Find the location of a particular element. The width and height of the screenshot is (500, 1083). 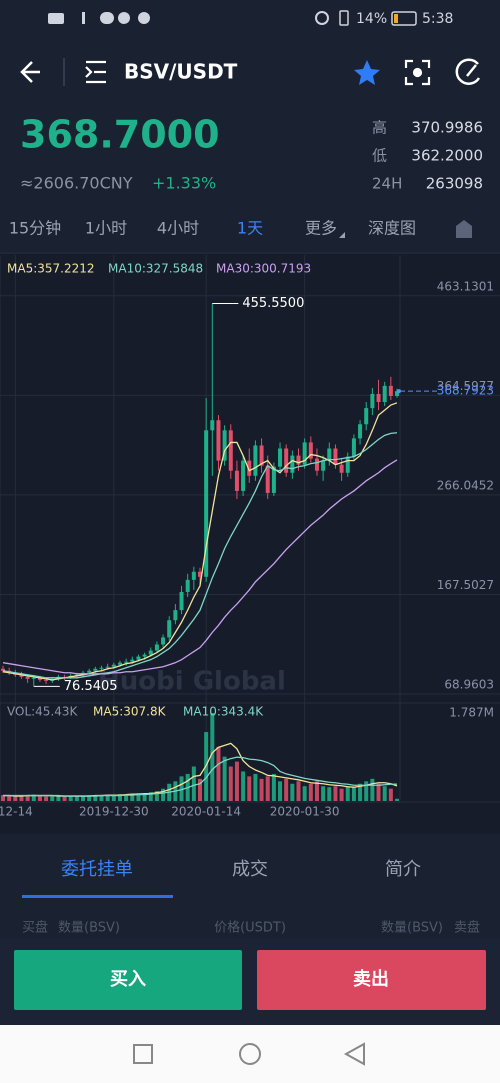

bottom-tab: 成交 is located at coordinates (250, 869).